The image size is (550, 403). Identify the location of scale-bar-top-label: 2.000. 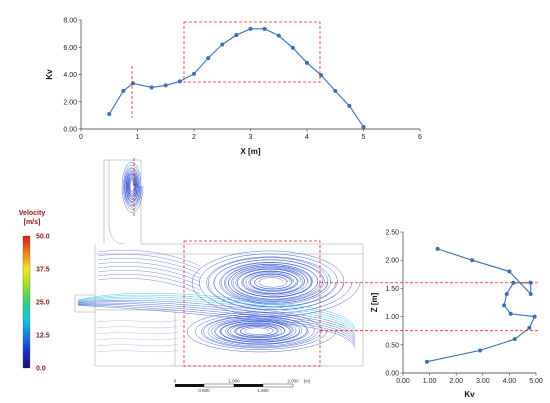
(293, 381).